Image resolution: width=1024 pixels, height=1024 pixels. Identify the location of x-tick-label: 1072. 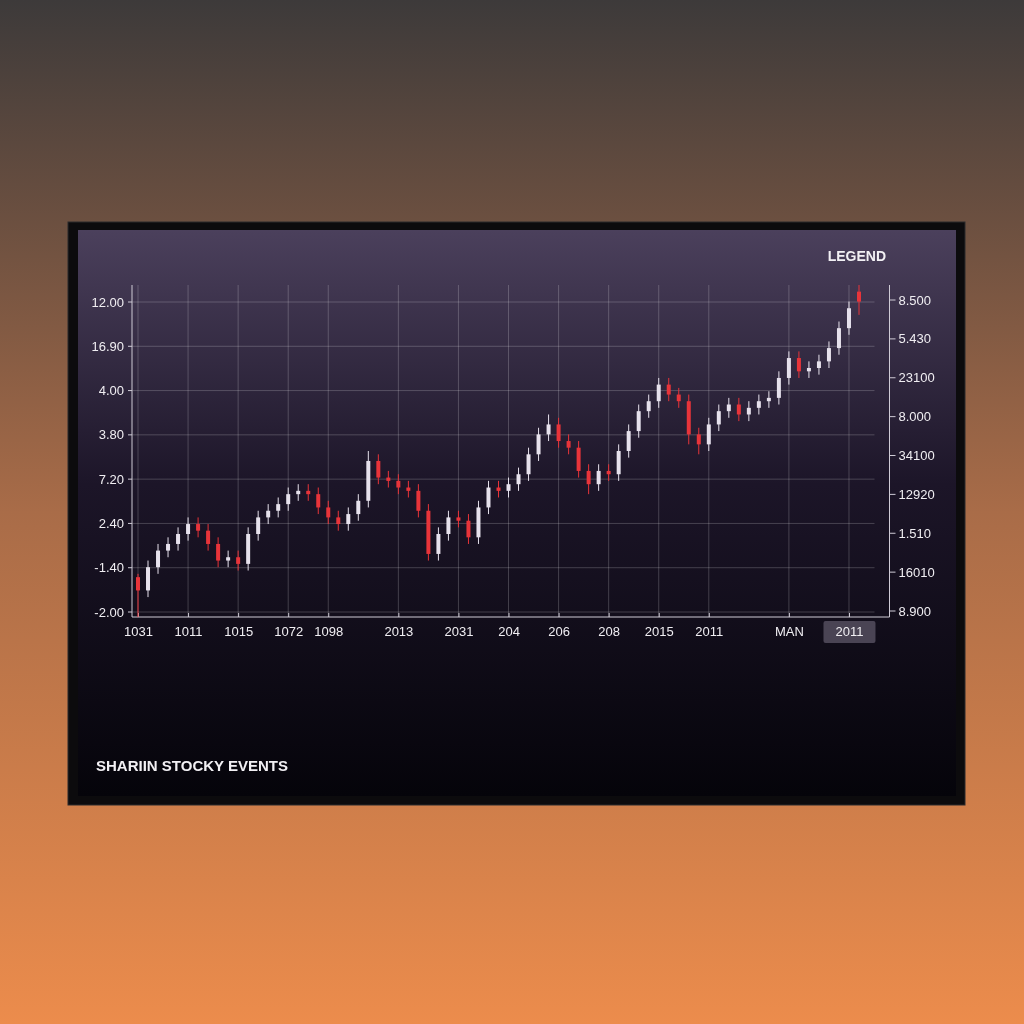
(289, 632).